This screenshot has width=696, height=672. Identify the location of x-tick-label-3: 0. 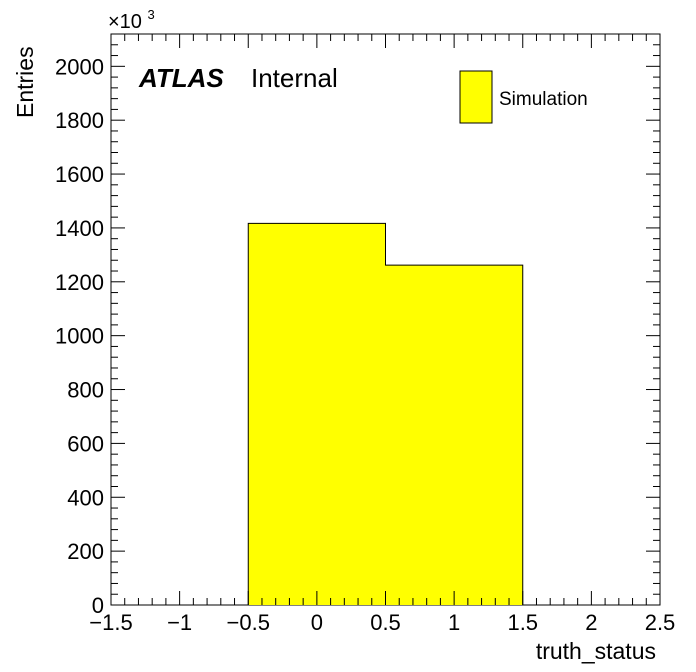
(317, 622).